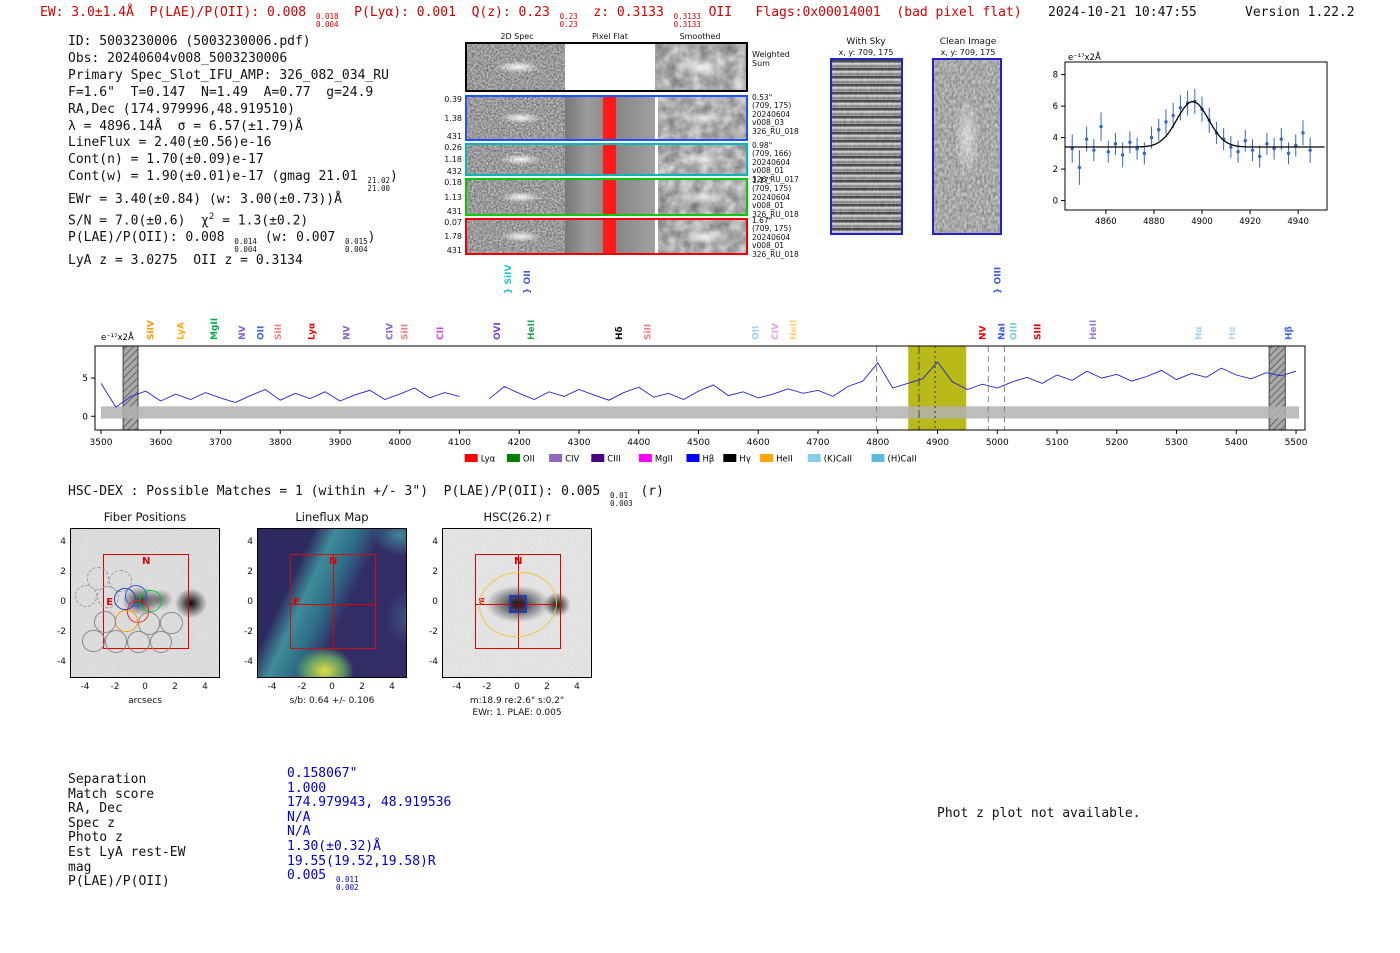 This screenshot has width=1400, height=953. Describe the element at coordinates (1055, 202) in the screenshot. I see `svg-text: 0` at that location.